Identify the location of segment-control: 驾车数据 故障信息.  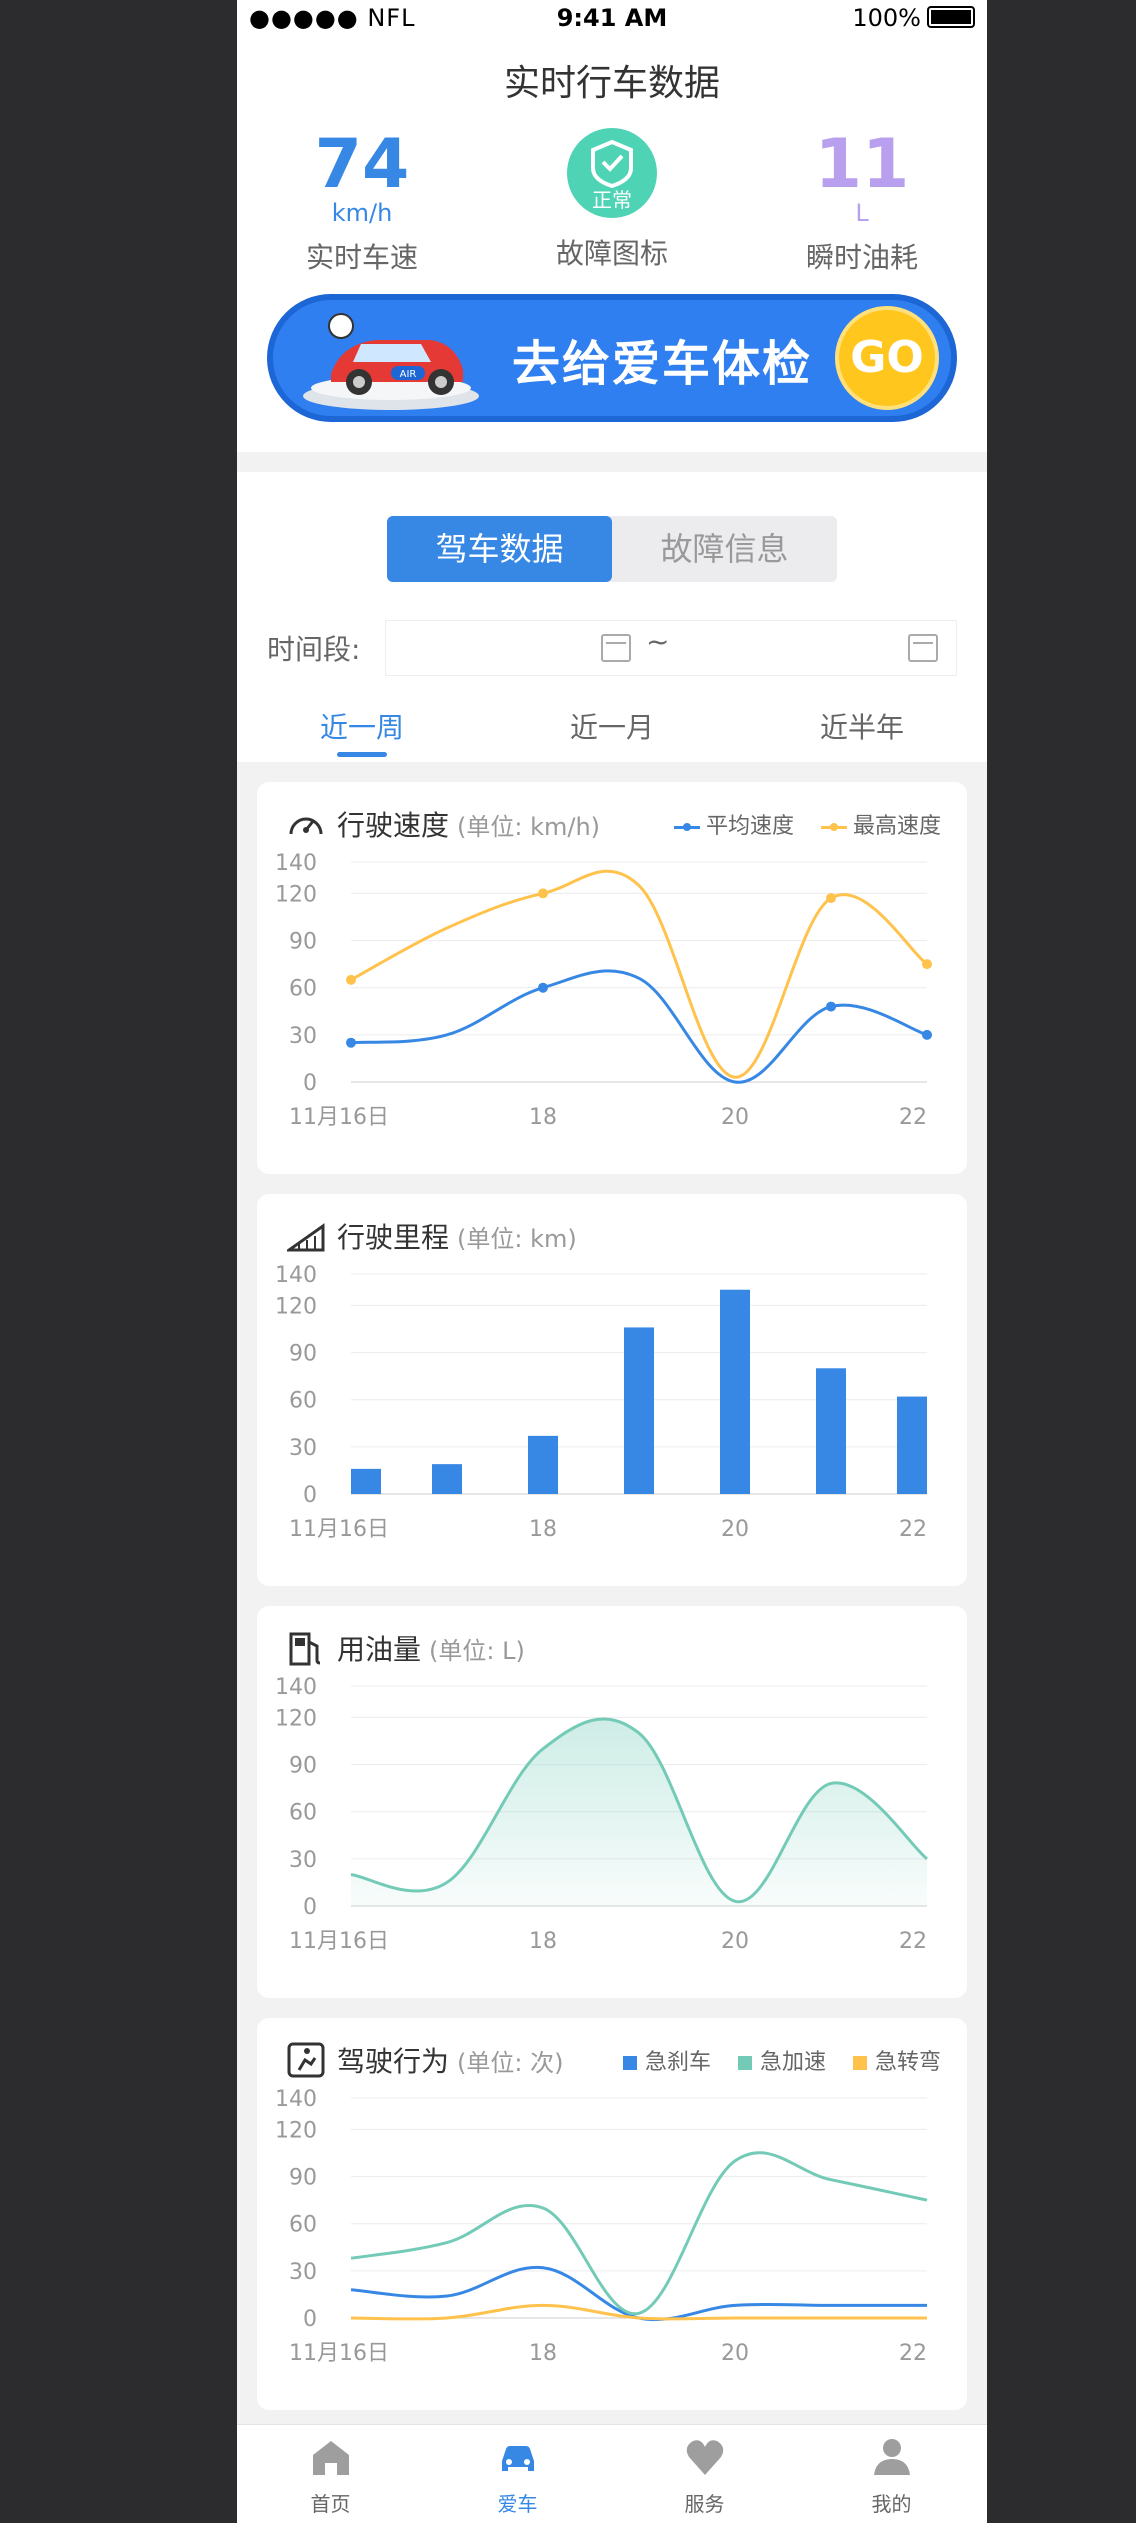
(612, 549).